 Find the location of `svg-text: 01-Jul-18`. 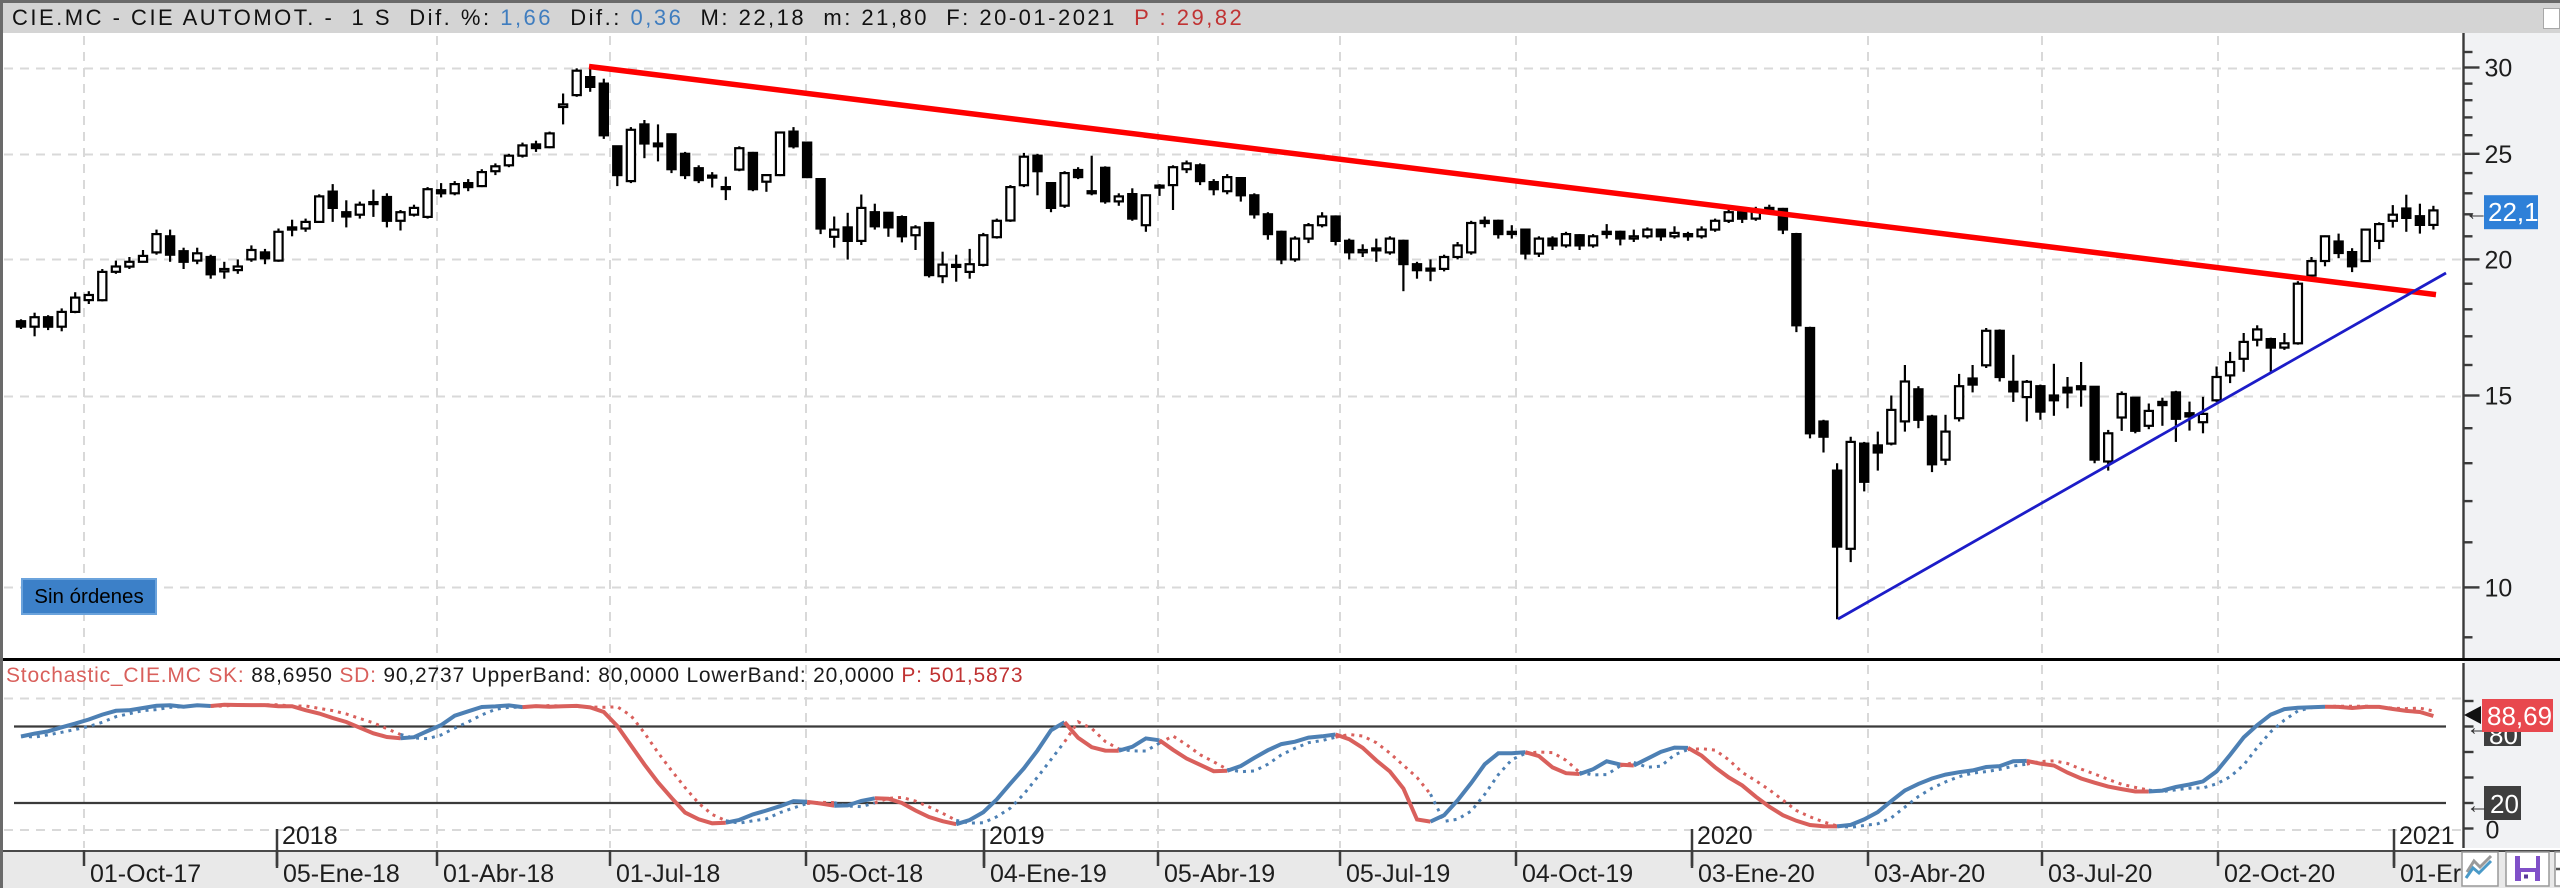

svg-text: 01-Jul-18 is located at coordinates (668, 874).